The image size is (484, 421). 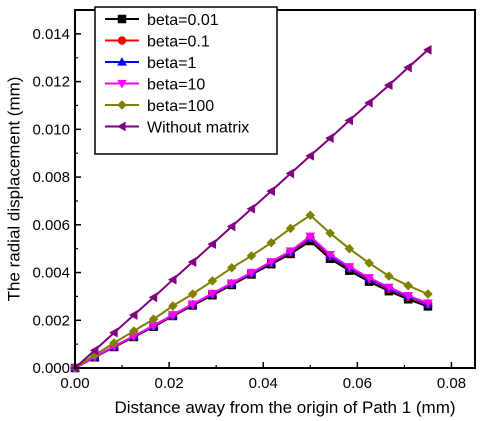 What do you see at coordinates (263, 383) in the screenshot?
I see `x-tick-label: 0.04` at bounding box center [263, 383].